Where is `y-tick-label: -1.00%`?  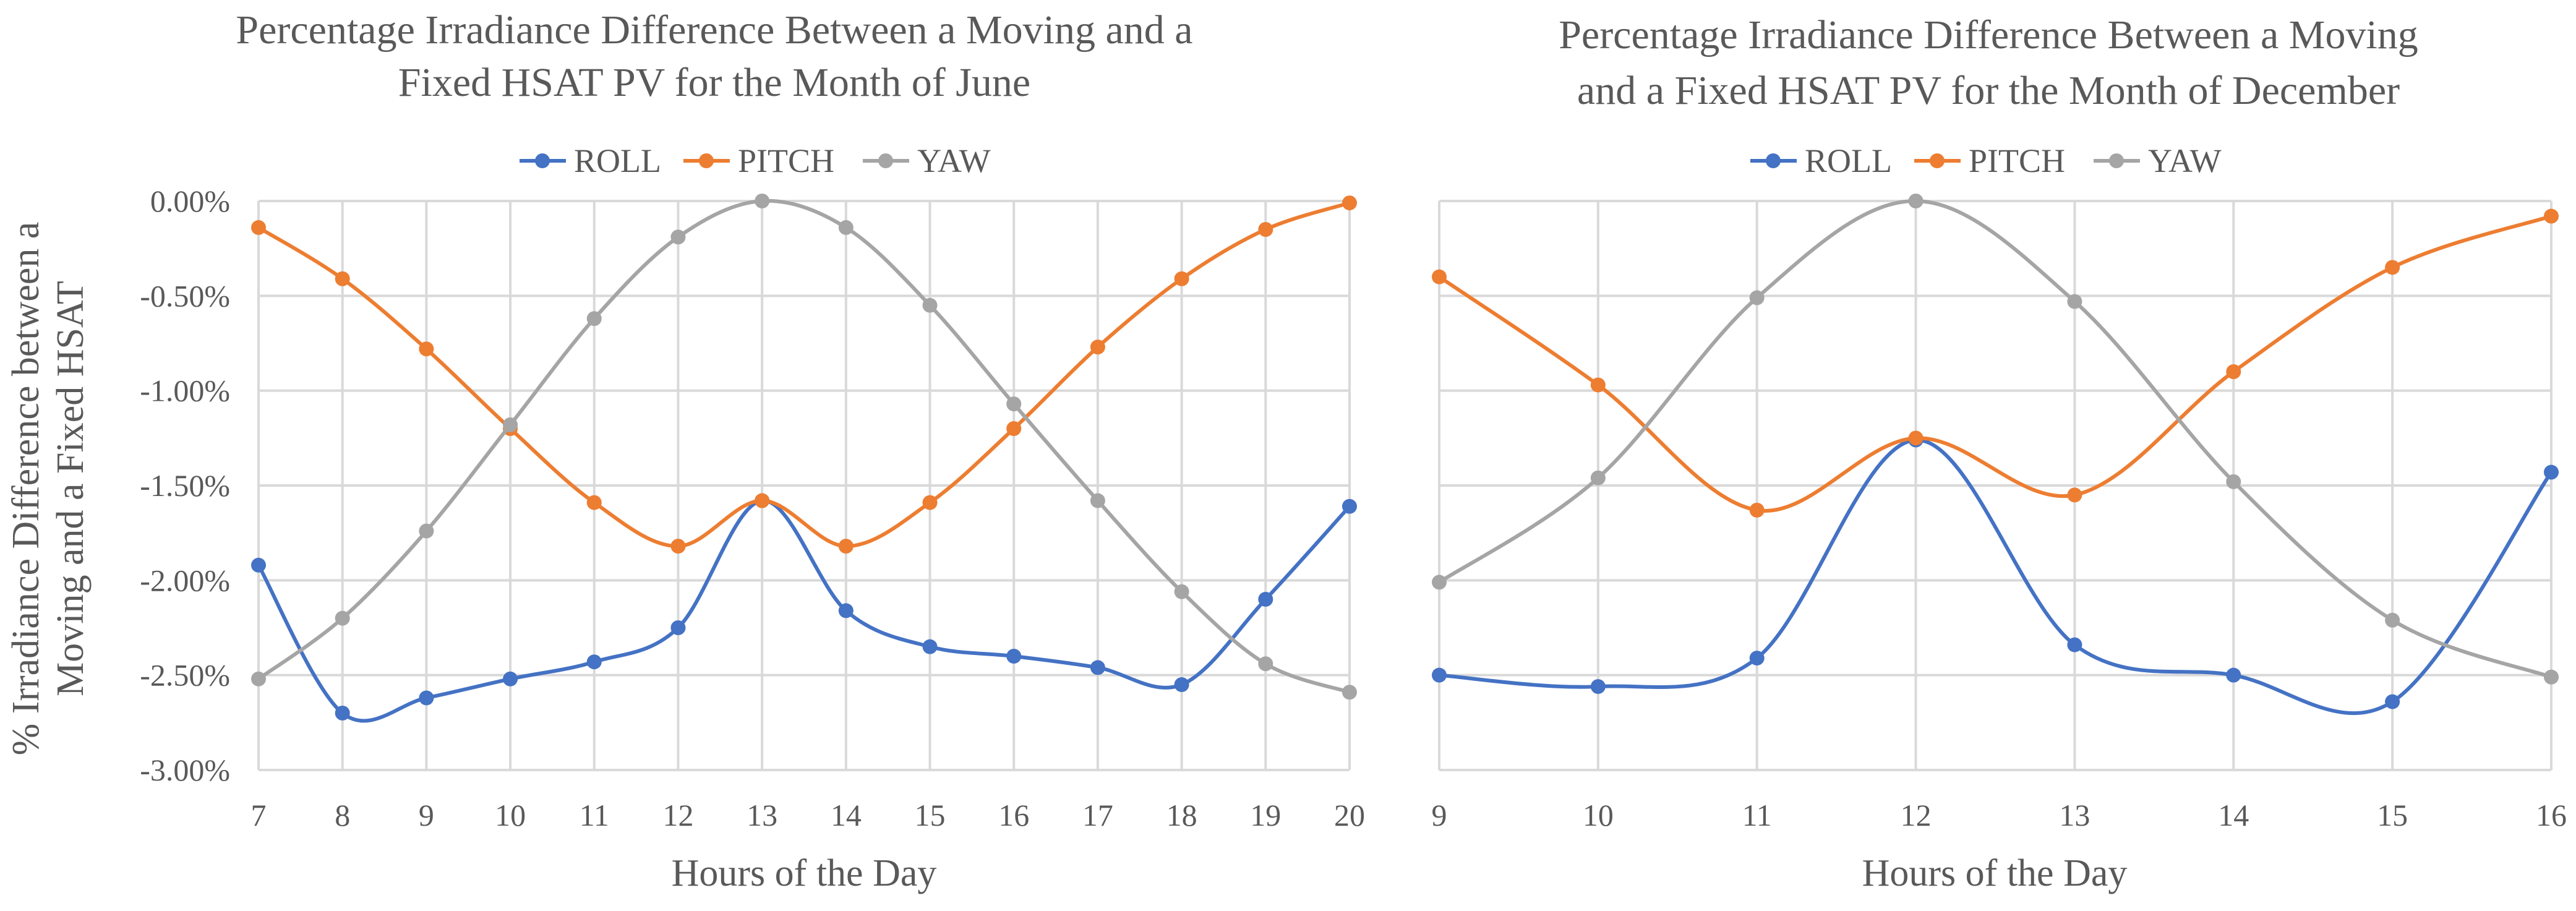 y-tick-label: -1.00% is located at coordinates (185, 391).